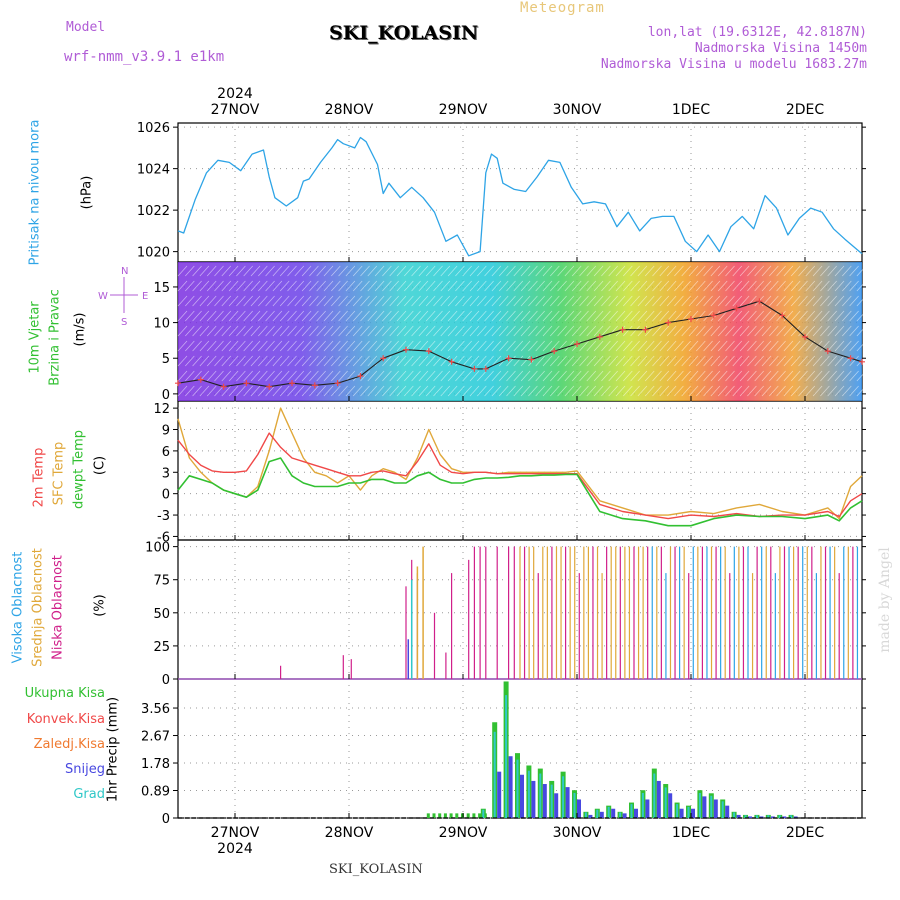  I want to click on y-tick-label: 15, so click(161, 288).